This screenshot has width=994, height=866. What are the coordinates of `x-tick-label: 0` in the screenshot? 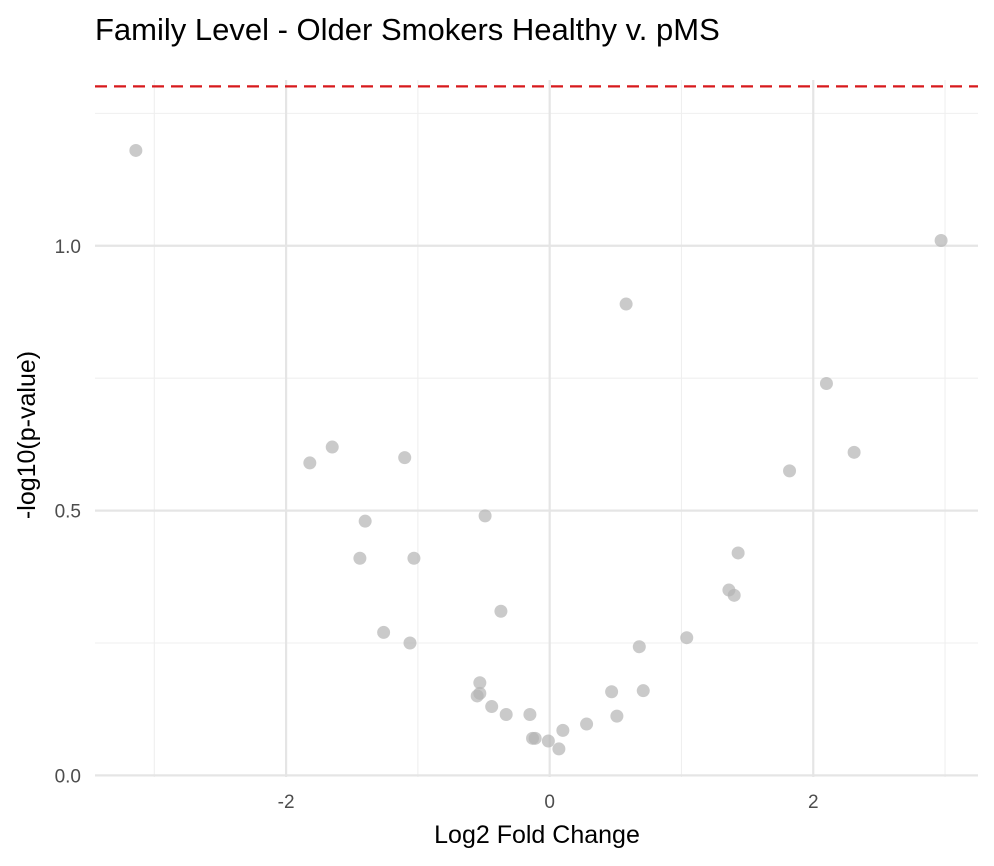 It's located at (549, 802).